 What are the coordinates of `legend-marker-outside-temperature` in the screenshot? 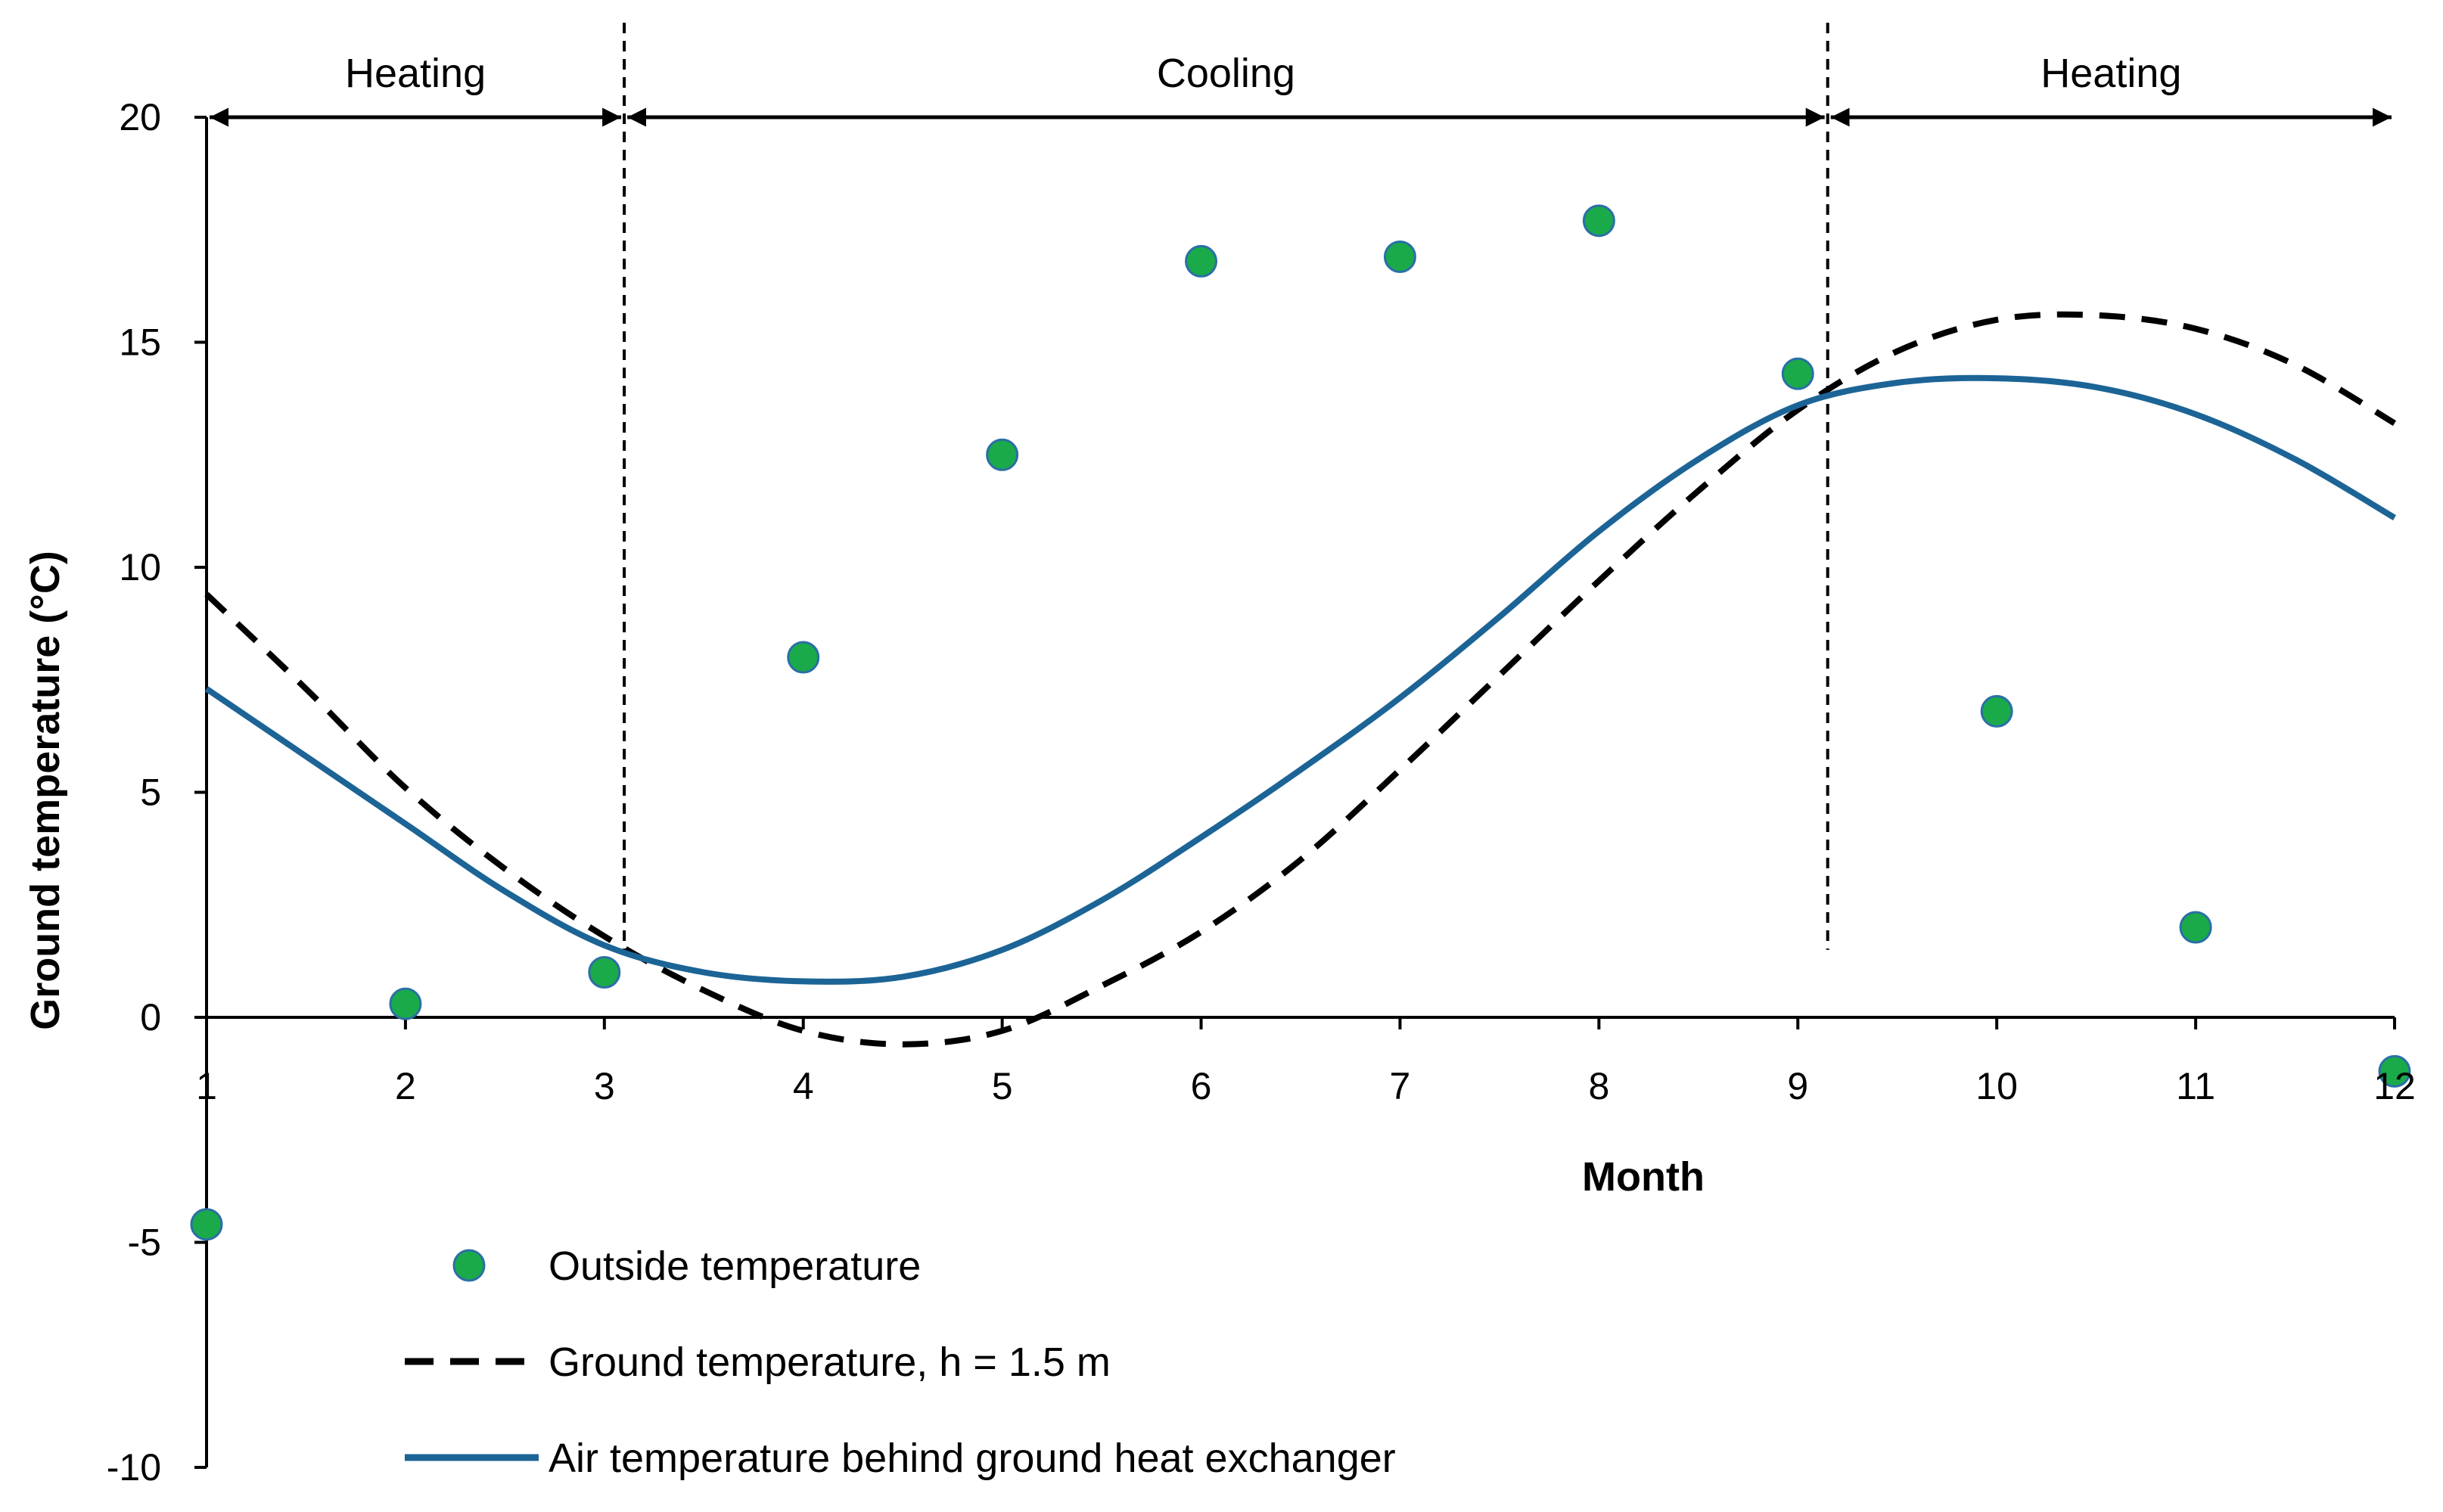 It's located at (469, 1265).